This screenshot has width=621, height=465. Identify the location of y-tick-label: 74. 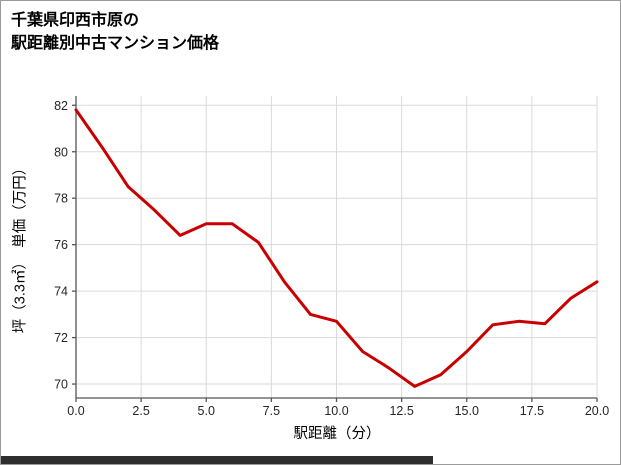
(61, 292).